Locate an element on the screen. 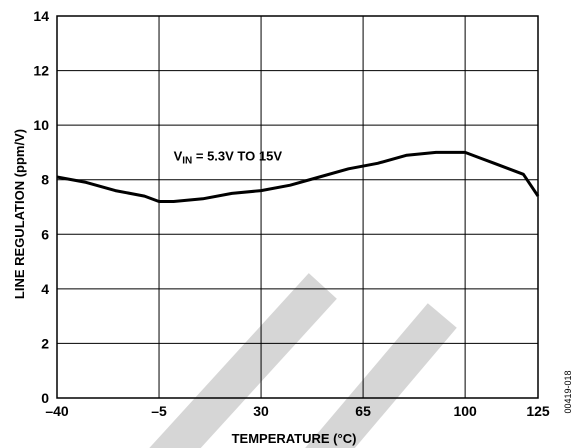 This screenshot has width=576, height=448. vin-annotation-suffix: = 5.3V TO 15V is located at coordinates (237, 156).